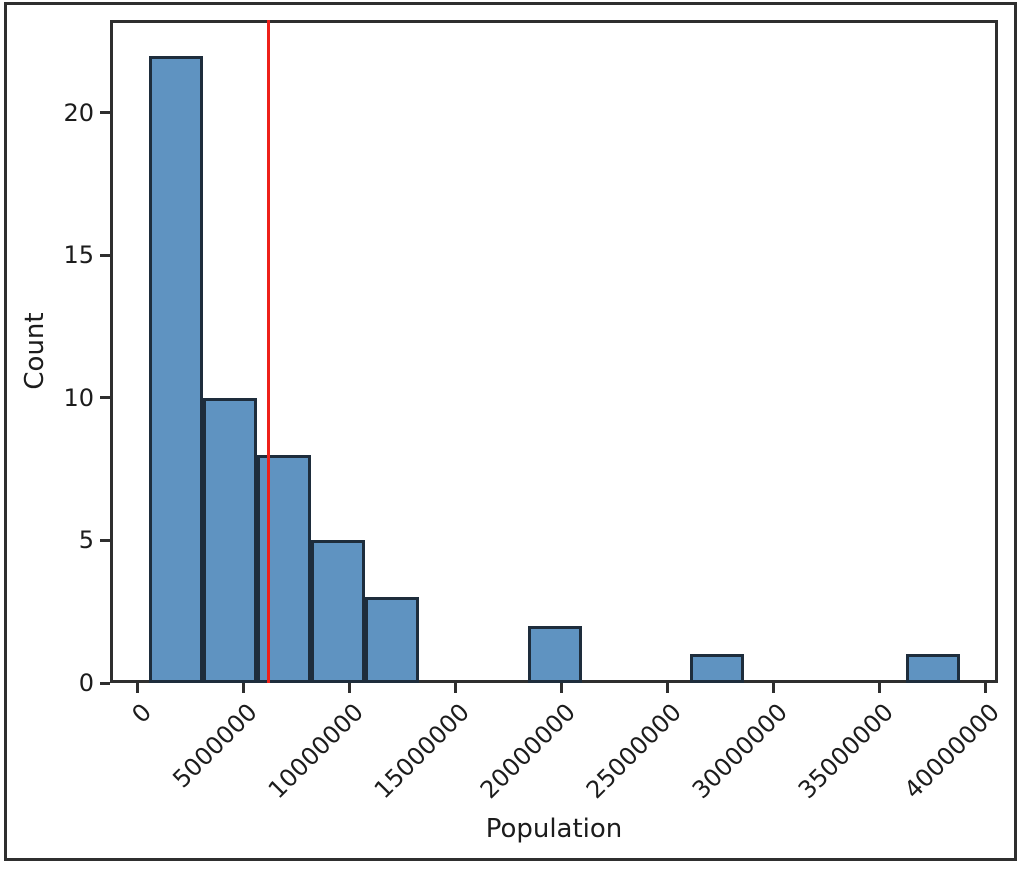 The image size is (1024, 871). I want to click on y-tick-label: 0, so click(86, 683).